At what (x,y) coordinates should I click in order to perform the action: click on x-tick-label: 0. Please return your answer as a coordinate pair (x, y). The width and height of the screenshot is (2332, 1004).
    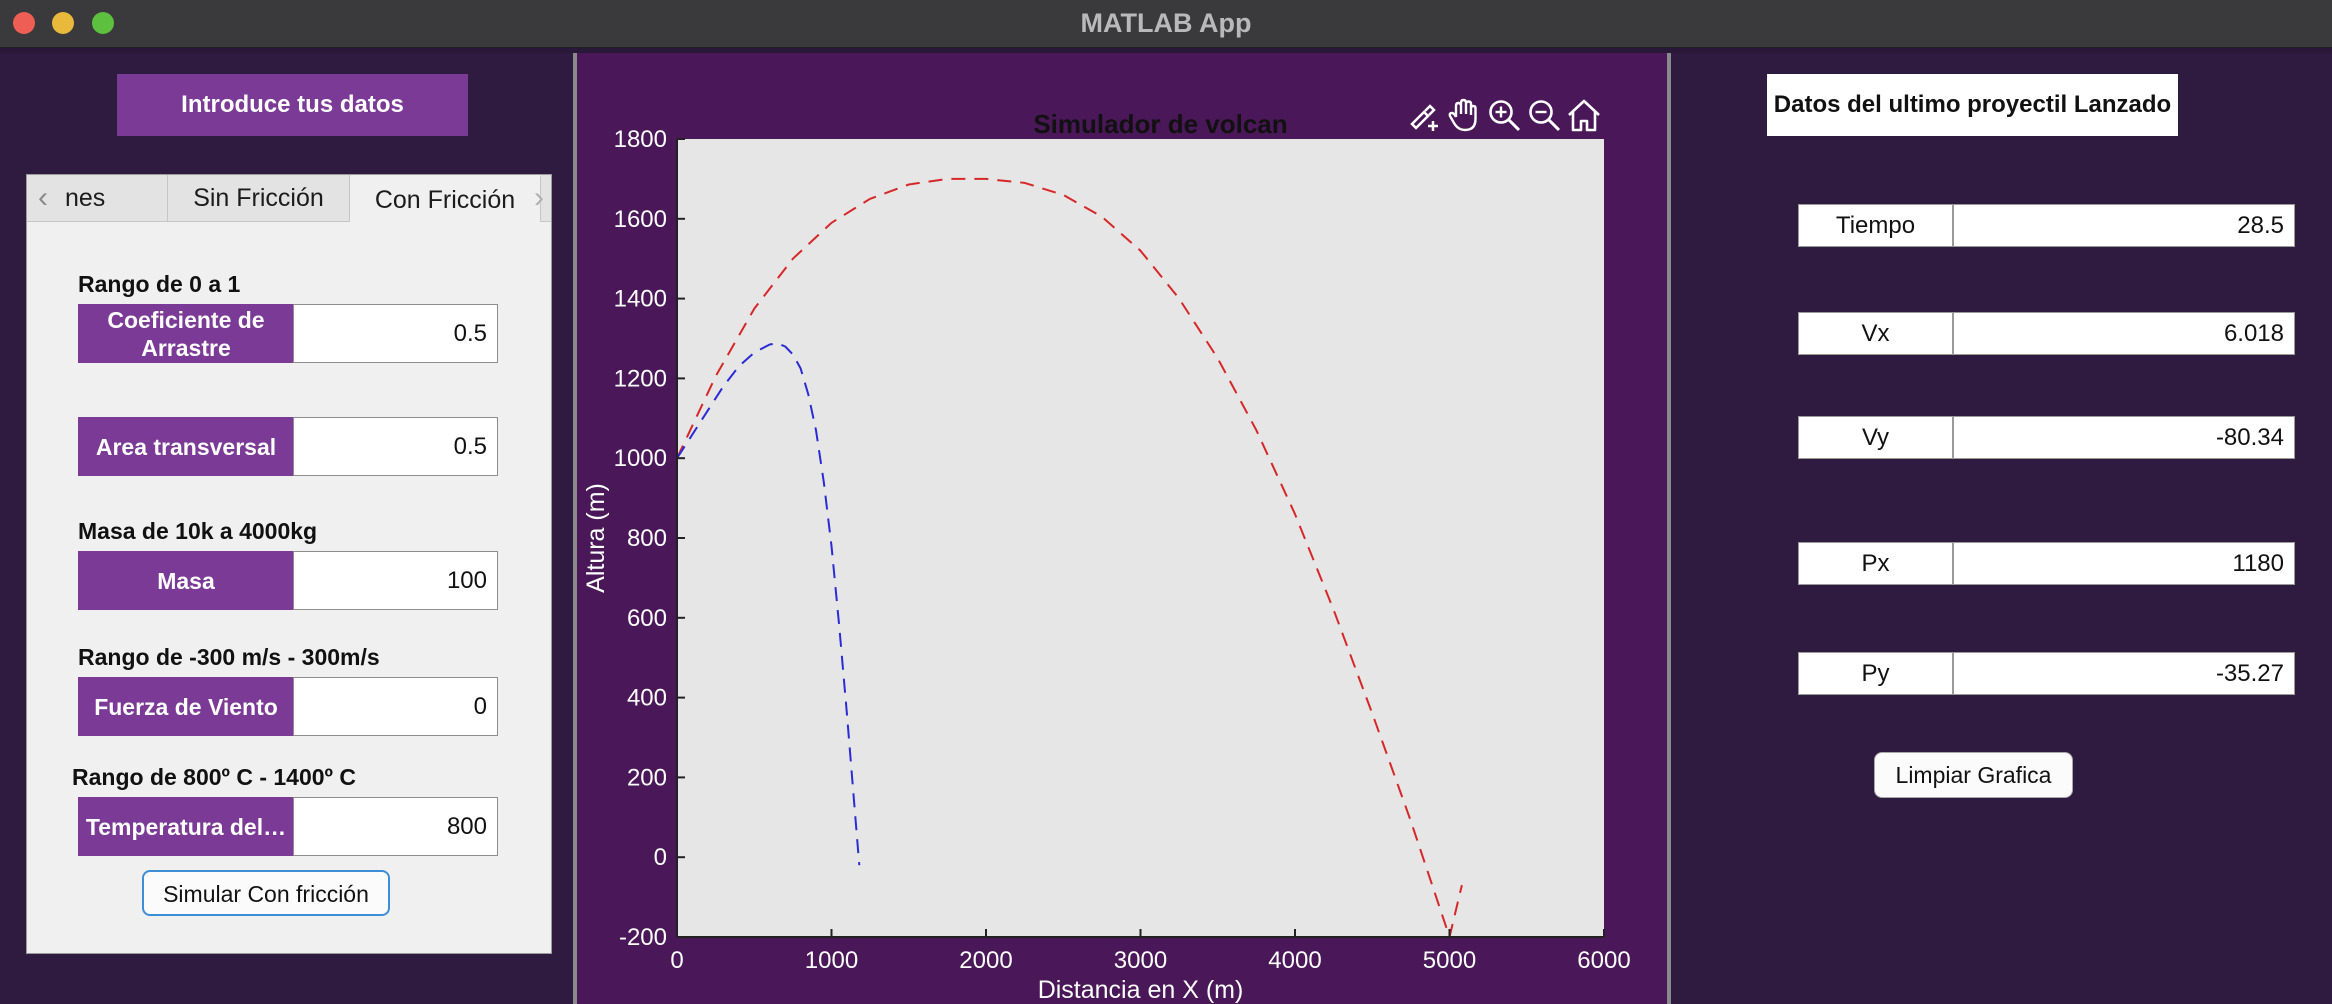
    Looking at the image, I should click on (676, 960).